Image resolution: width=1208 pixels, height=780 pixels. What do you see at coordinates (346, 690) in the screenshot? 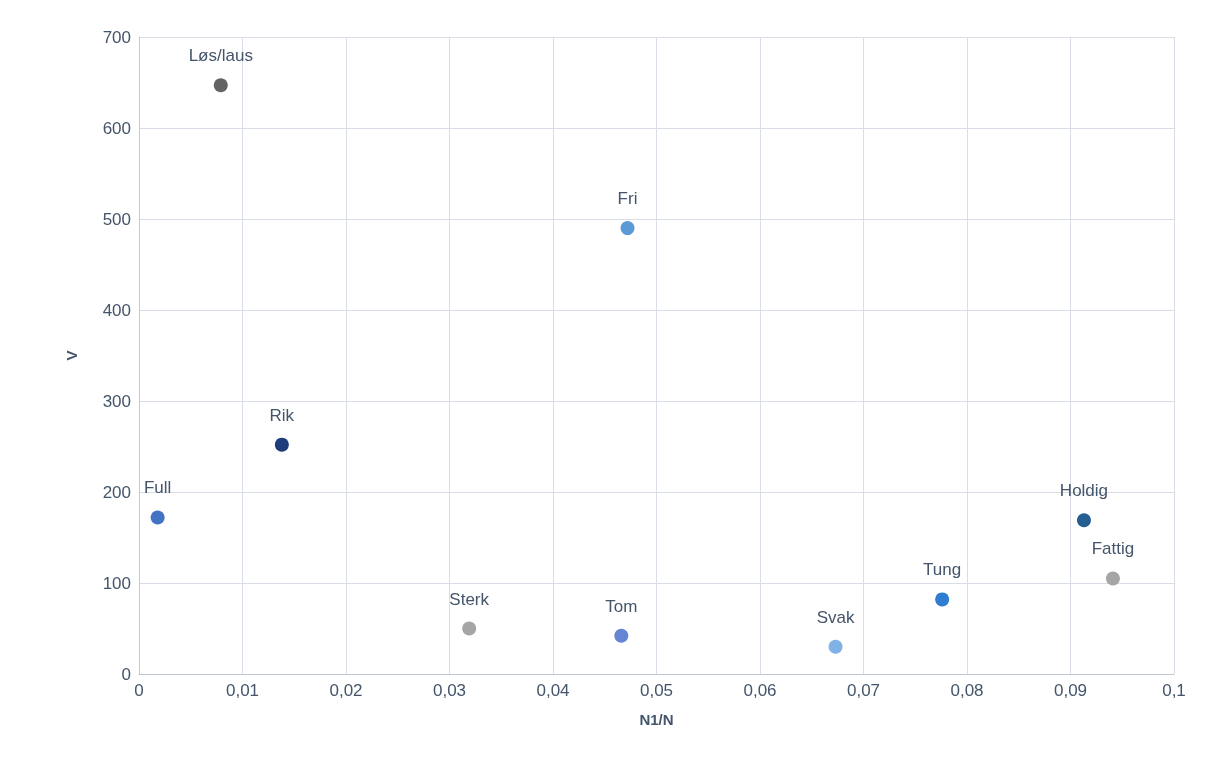
I see `x-tick-label: 0,02` at bounding box center [346, 690].